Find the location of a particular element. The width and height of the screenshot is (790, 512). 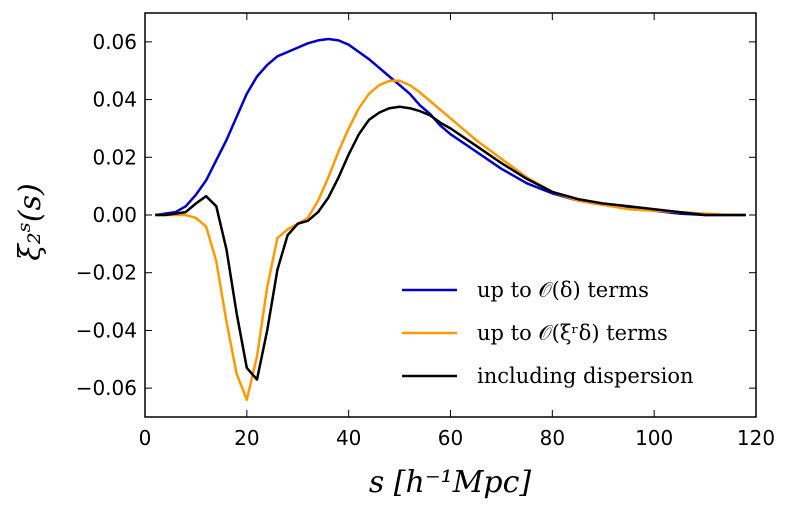

y-tick-label: 0.04 is located at coordinates (114, 100).